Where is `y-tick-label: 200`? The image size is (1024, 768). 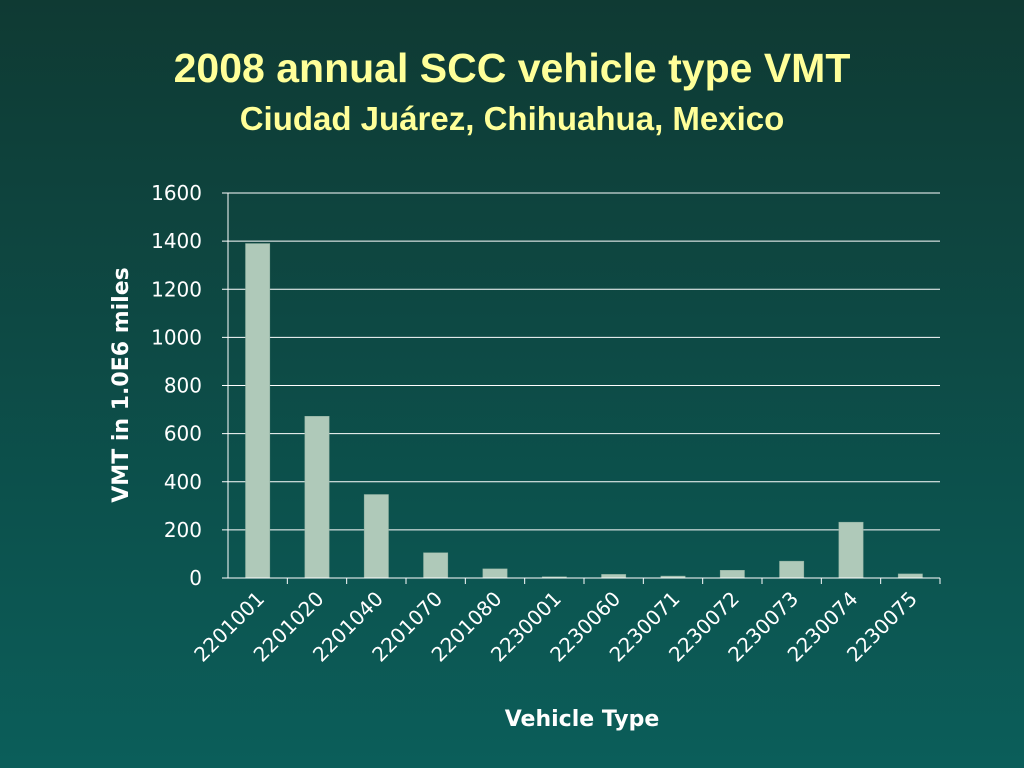
y-tick-label: 200 is located at coordinates (183, 530).